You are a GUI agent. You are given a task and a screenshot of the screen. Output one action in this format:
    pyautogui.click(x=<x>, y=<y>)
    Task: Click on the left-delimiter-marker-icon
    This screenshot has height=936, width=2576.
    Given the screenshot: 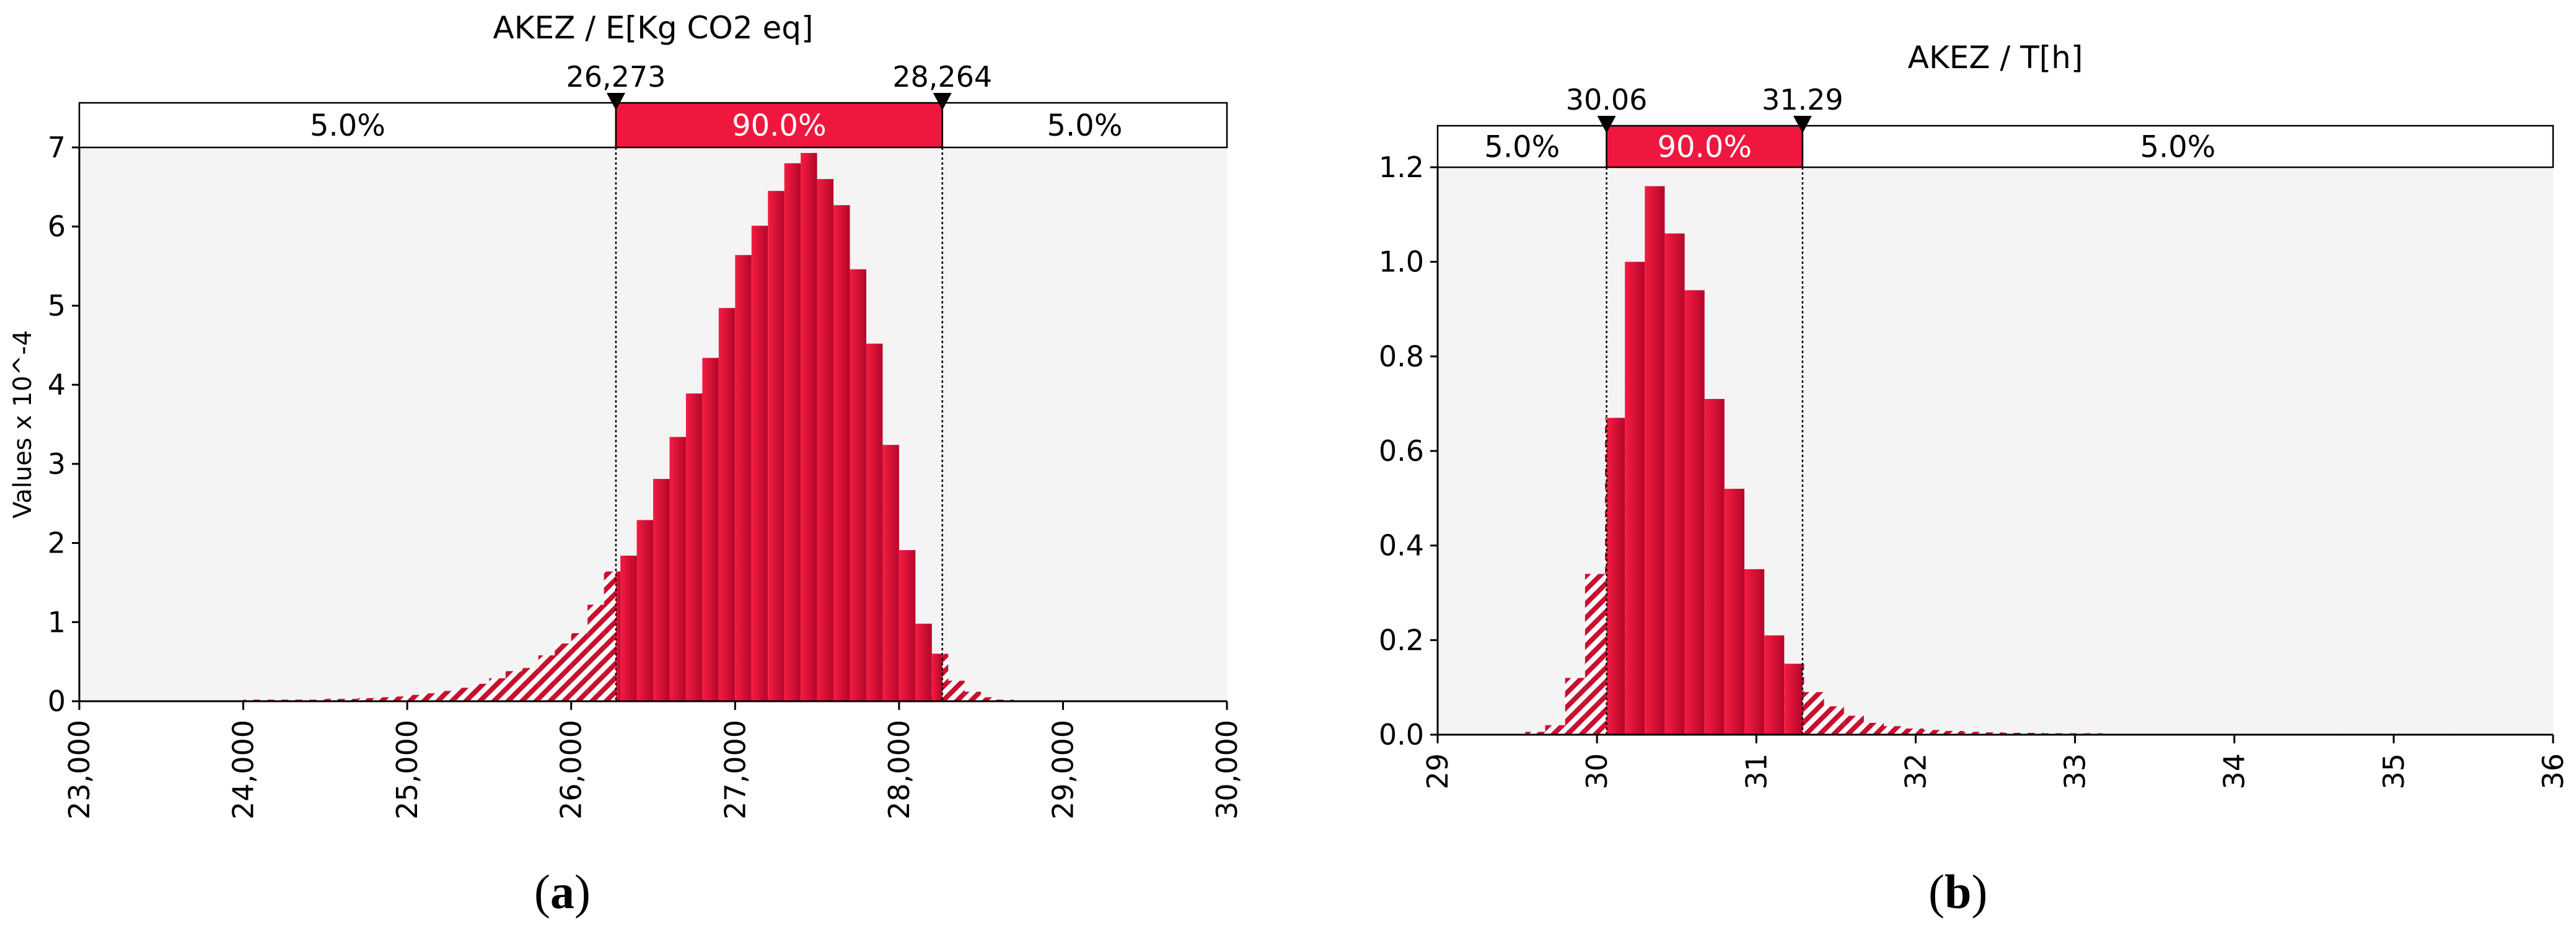 What is the action you would take?
    pyautogui.click(x=615, y=101)
    